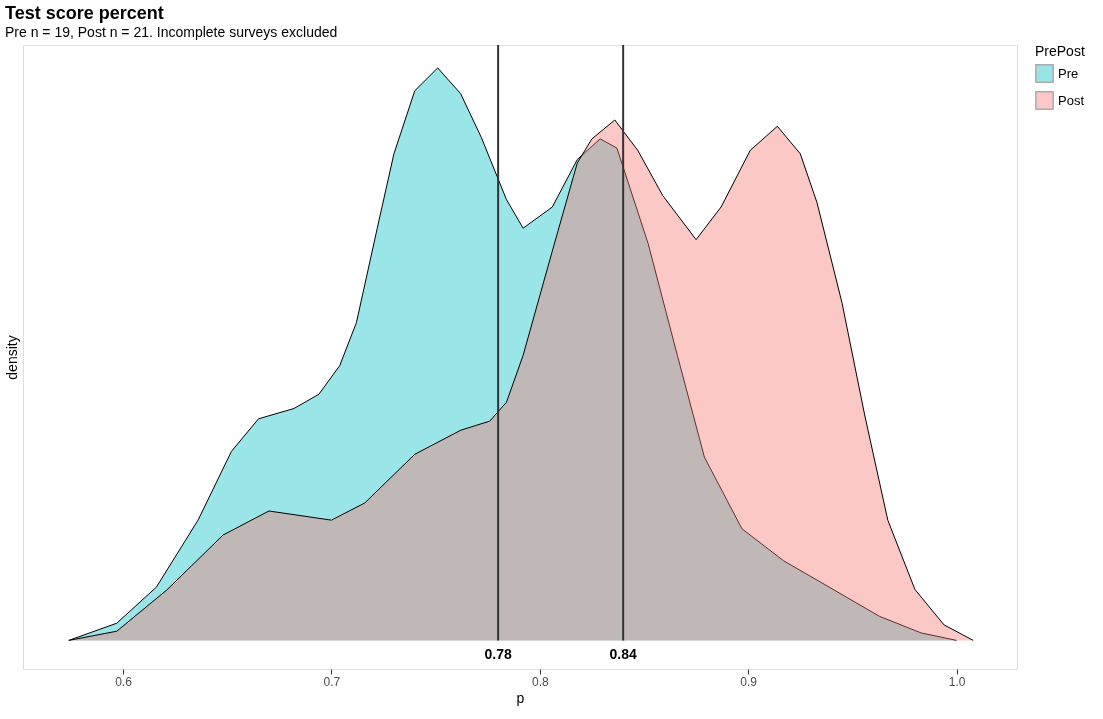 Image resolution: width=1103 pixels, height=719 pixels. I want to click on x-tick-label: 1.0, so click(957, 681).